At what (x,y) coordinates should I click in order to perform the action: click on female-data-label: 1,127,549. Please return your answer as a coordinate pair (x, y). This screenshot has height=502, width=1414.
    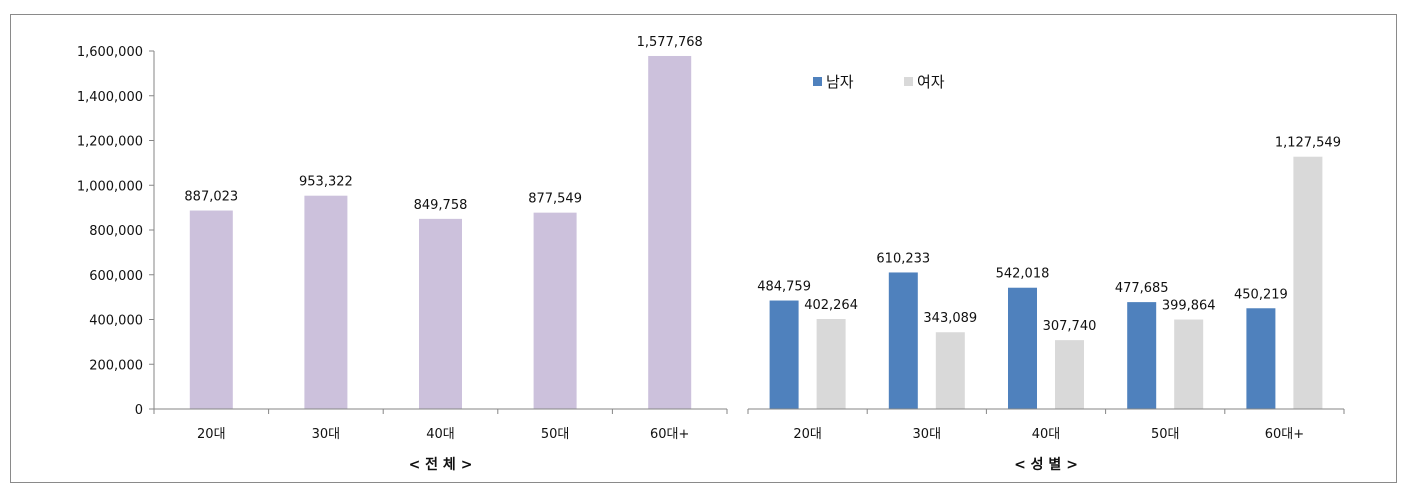
    Looking at the image, I should click on (1308, 143).